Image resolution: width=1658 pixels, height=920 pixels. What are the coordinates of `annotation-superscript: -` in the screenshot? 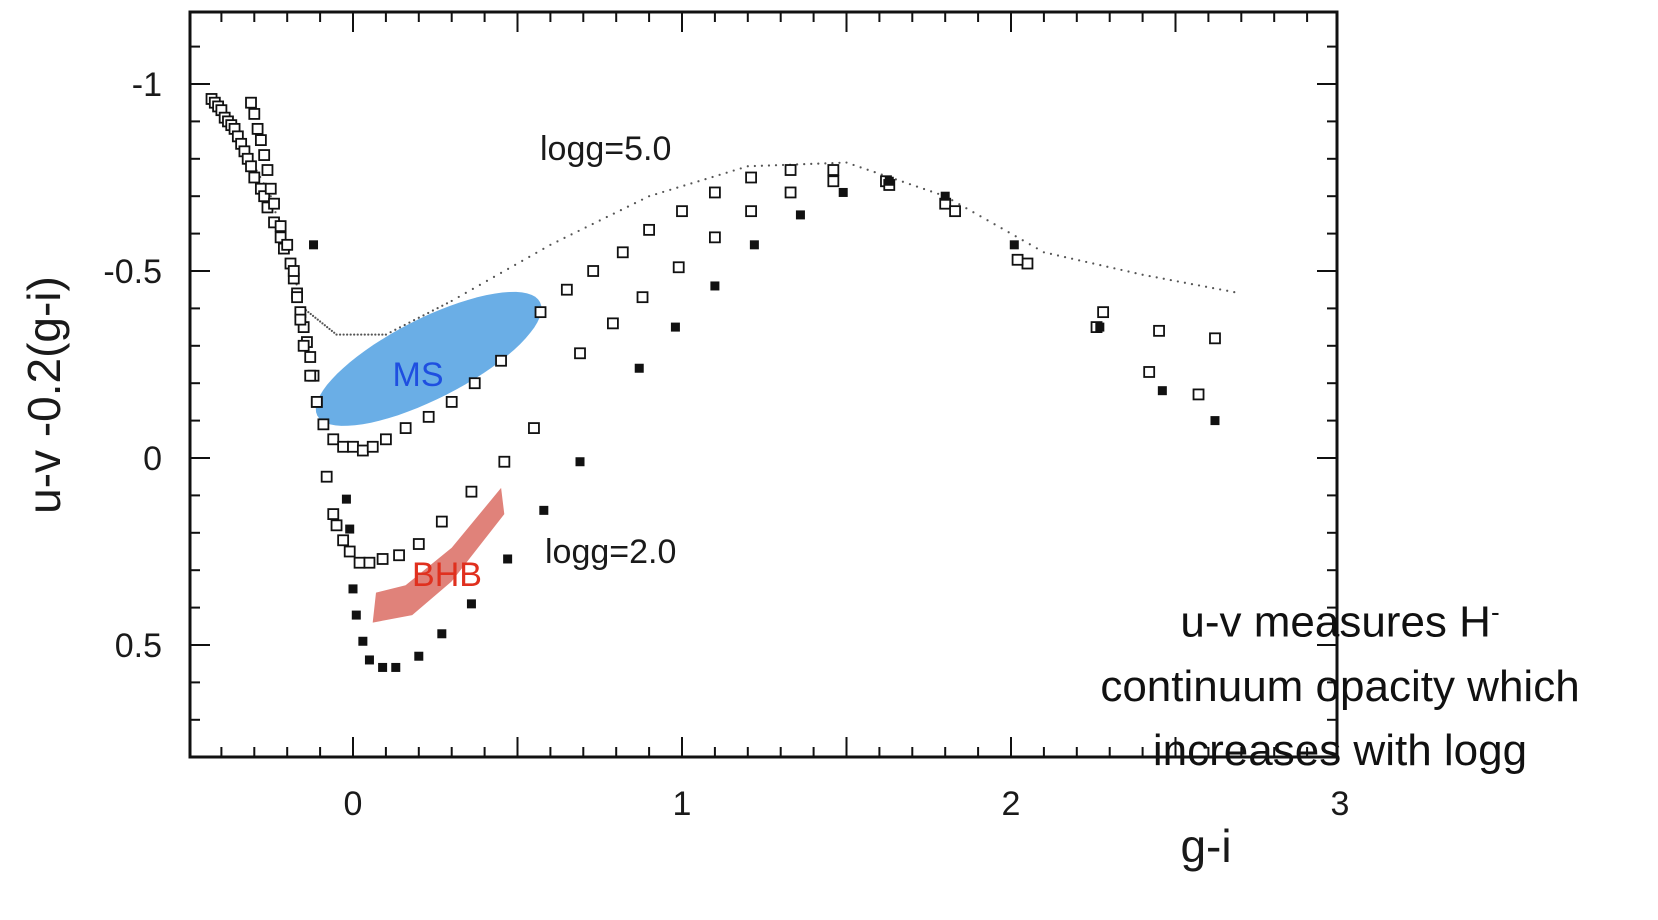 It's located at (1495, 612).